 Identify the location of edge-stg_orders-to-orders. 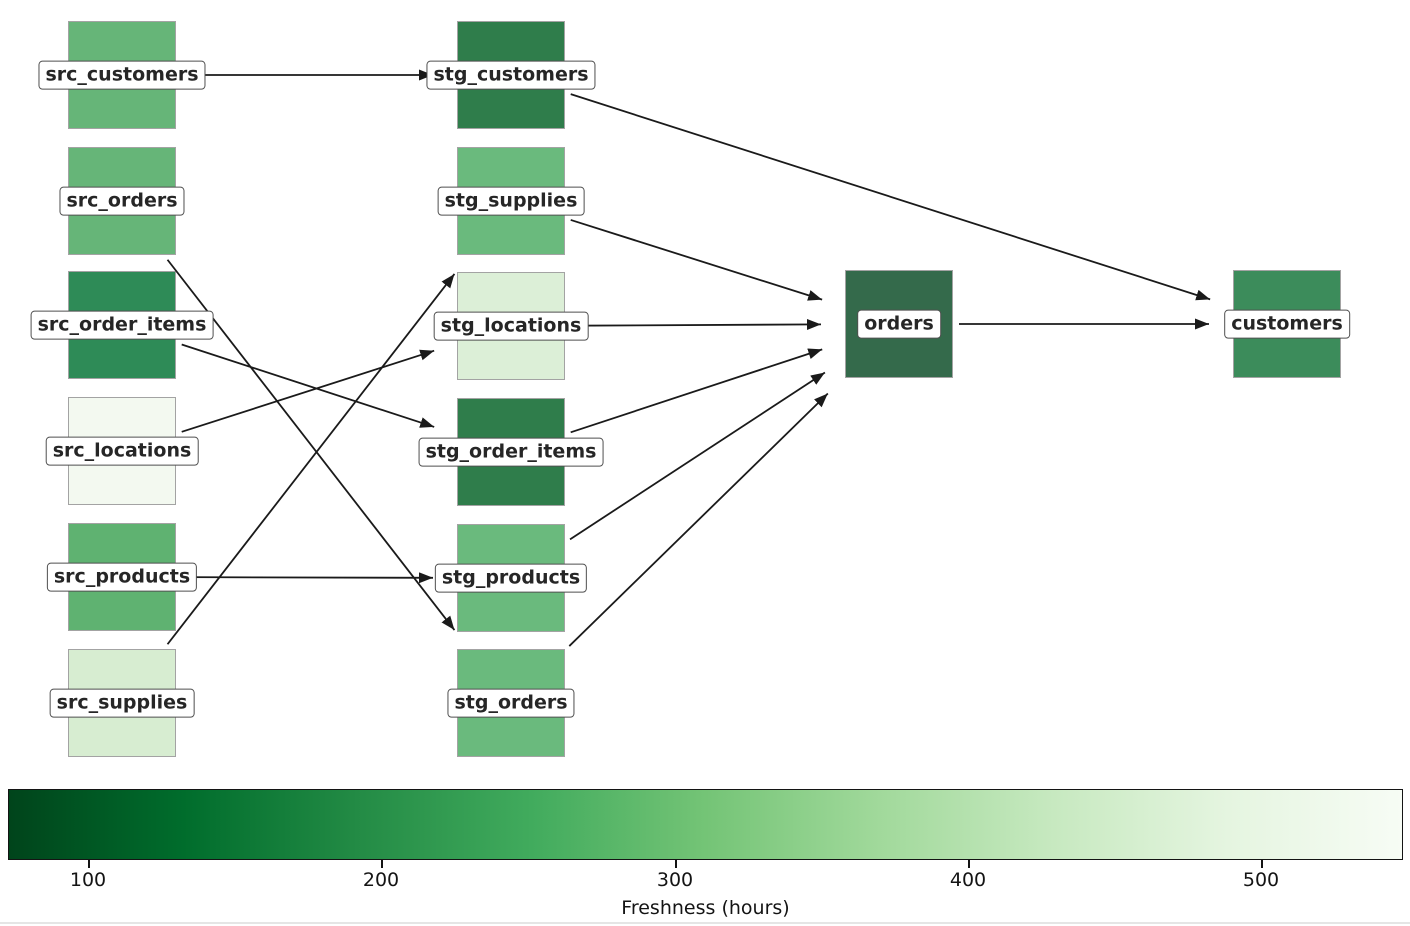
(698, 519).